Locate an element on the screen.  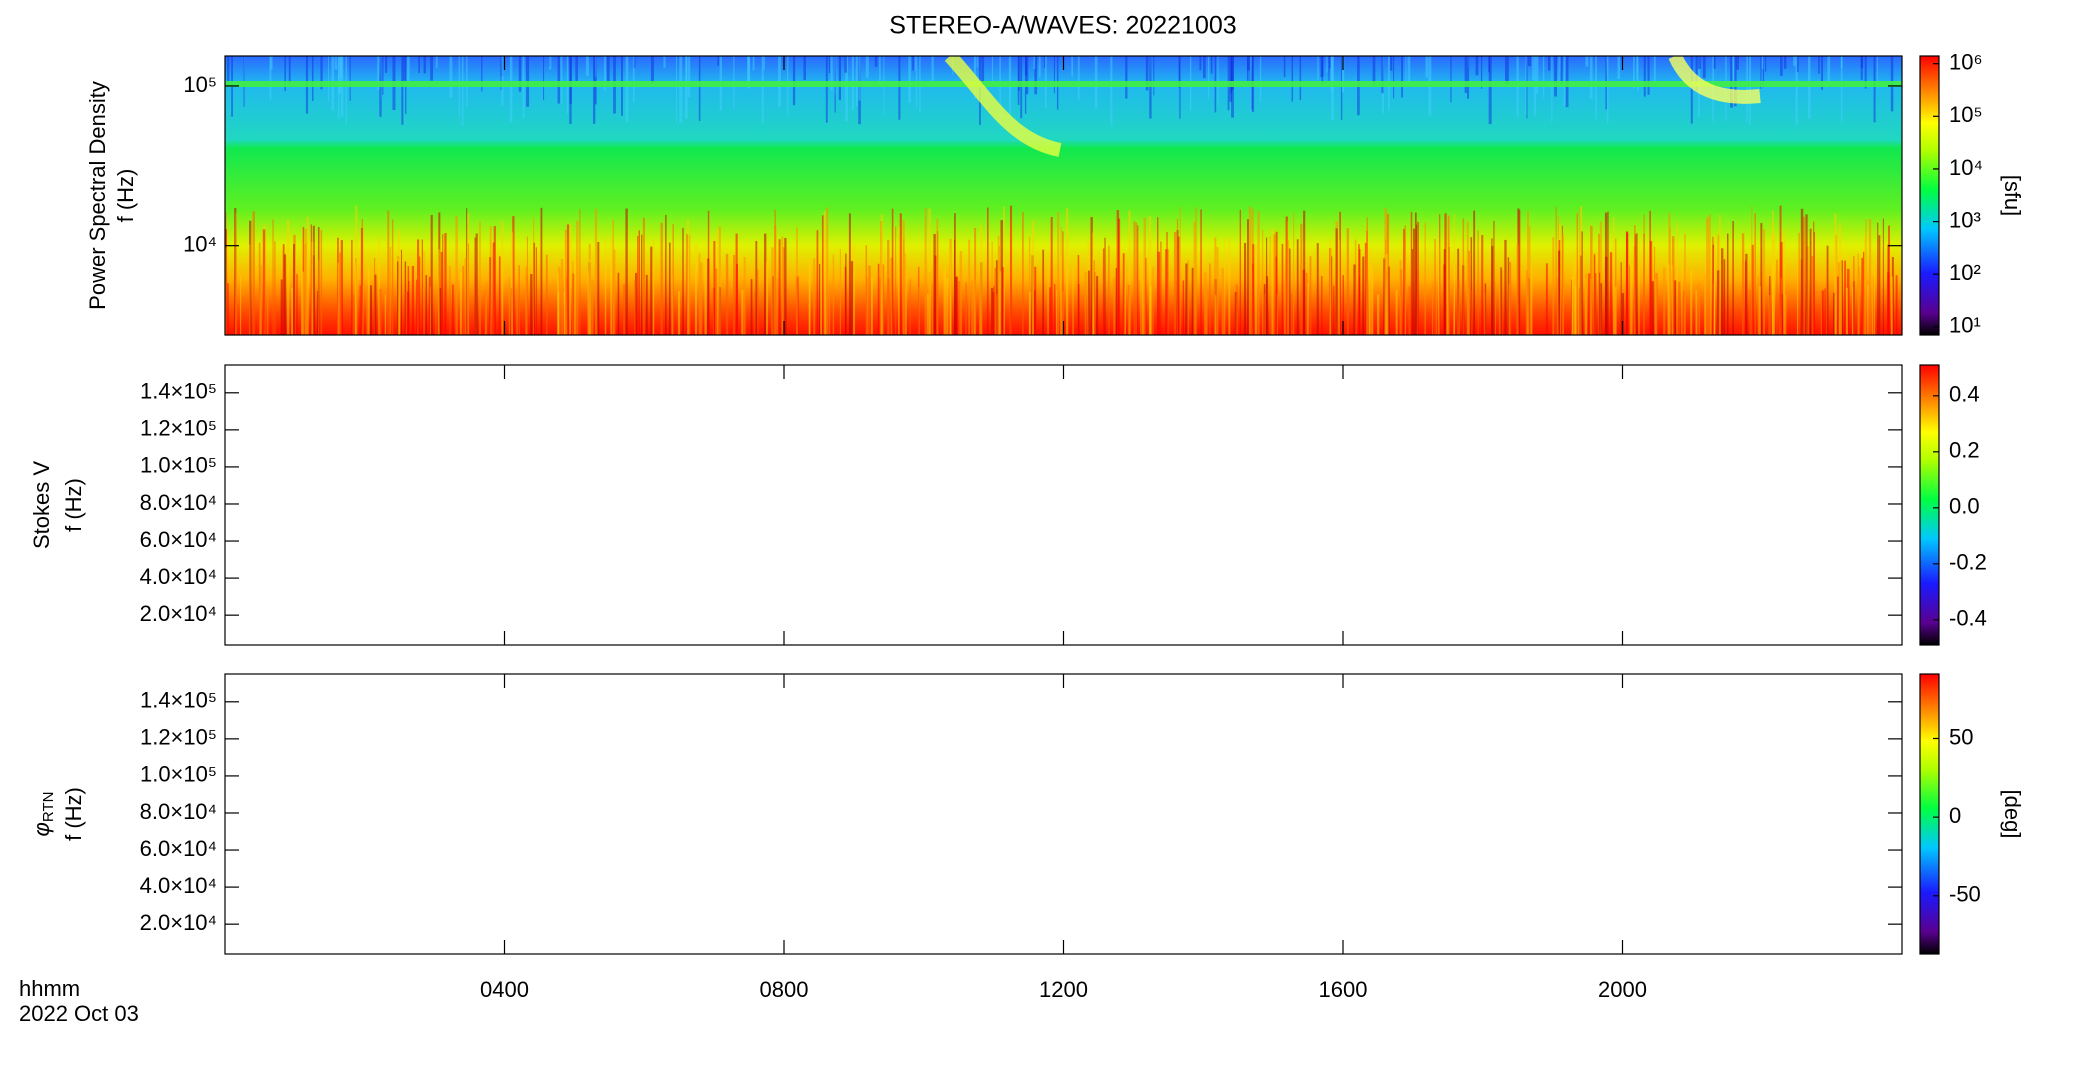
colorbar-tick-label: 0 is located at coordinates (1955, 815).